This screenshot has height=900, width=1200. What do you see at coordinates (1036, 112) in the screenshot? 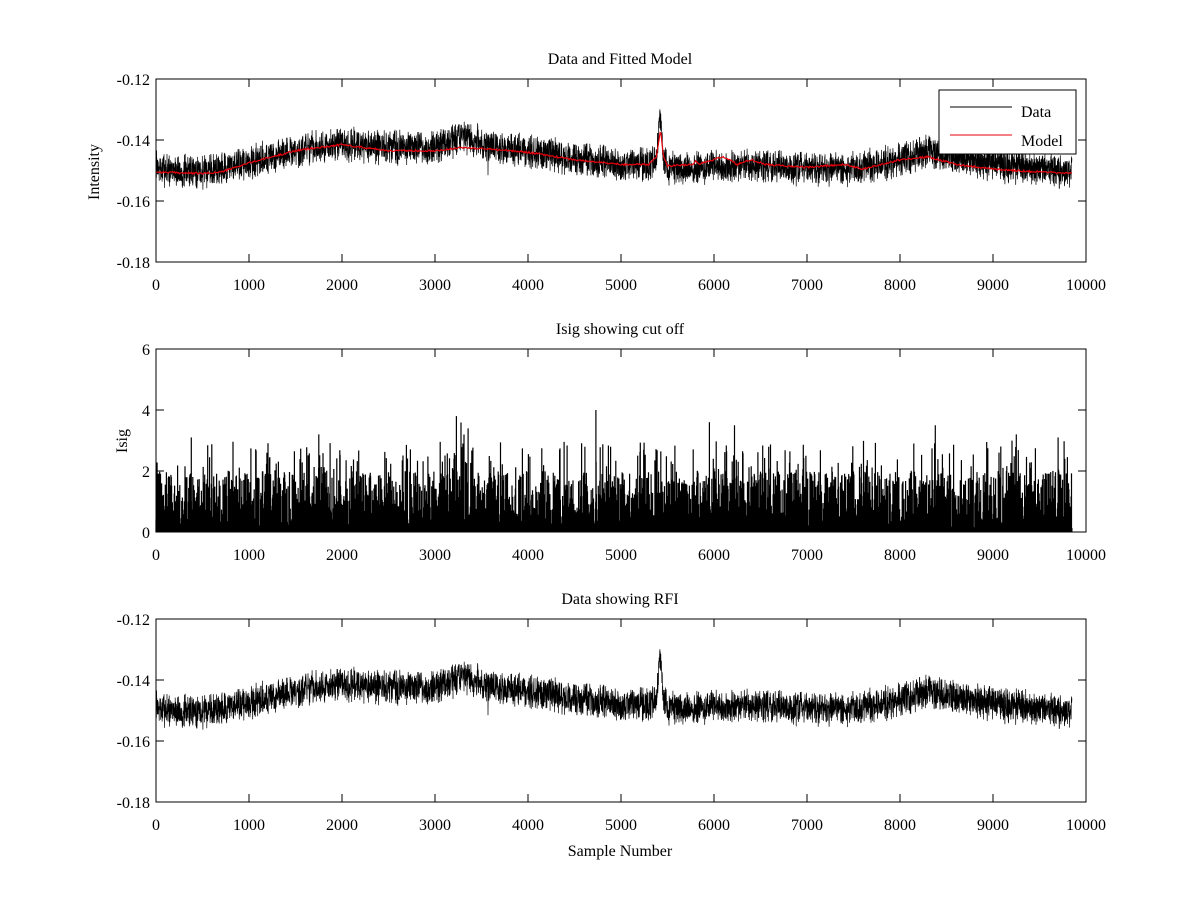
I see `legend-label-data: Data` at bounding box center [1036, 112].